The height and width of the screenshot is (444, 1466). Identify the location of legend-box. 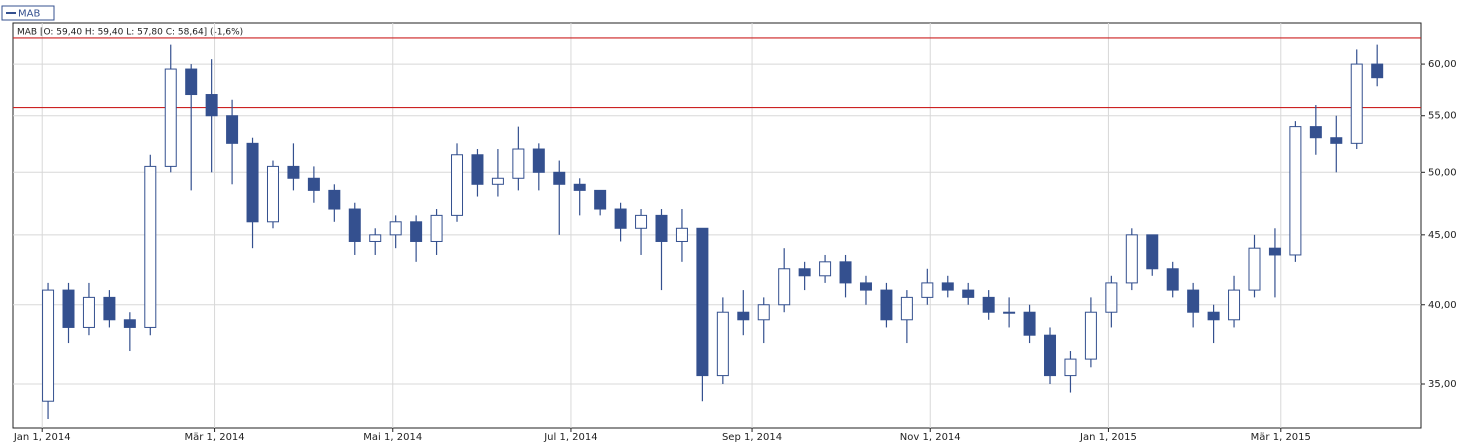
(28, 13).